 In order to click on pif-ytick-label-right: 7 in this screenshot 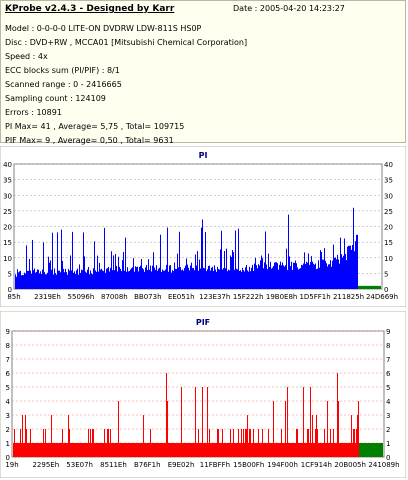, I will do `click(388, 360)`.